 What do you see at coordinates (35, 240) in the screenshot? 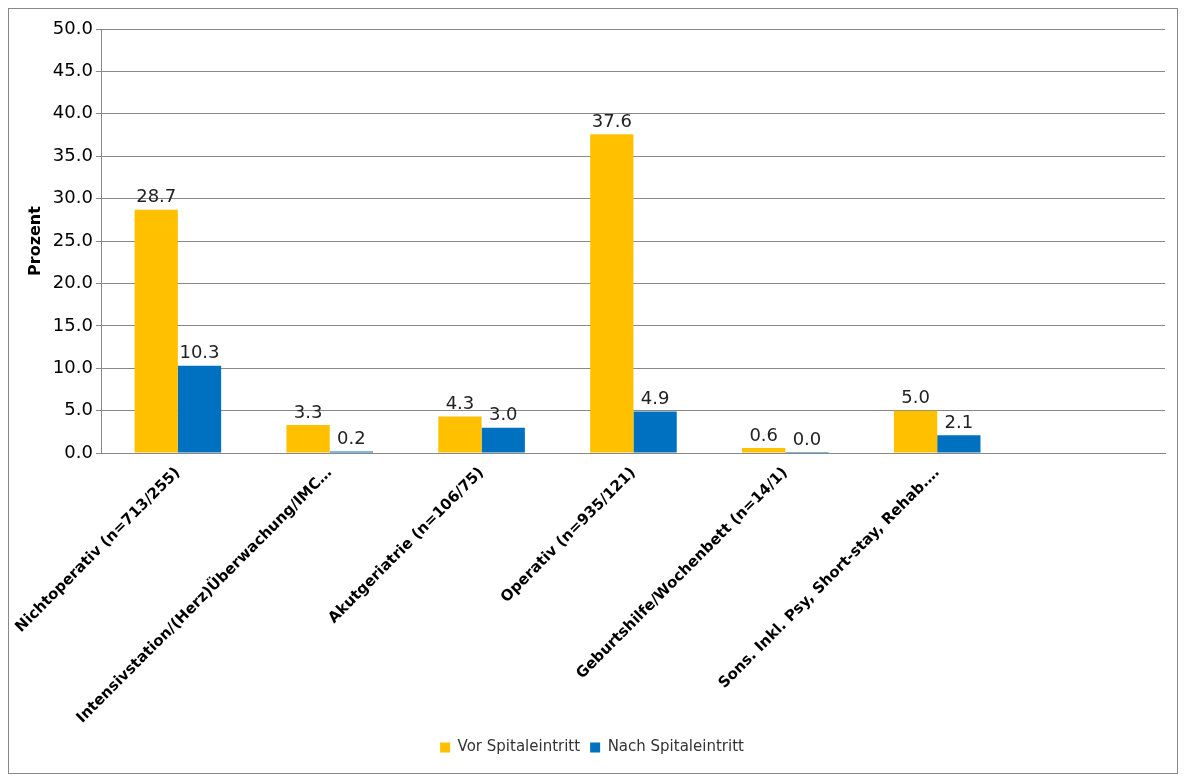
I see `y-axis-title: Prozent` at bounding box center [35, 240].